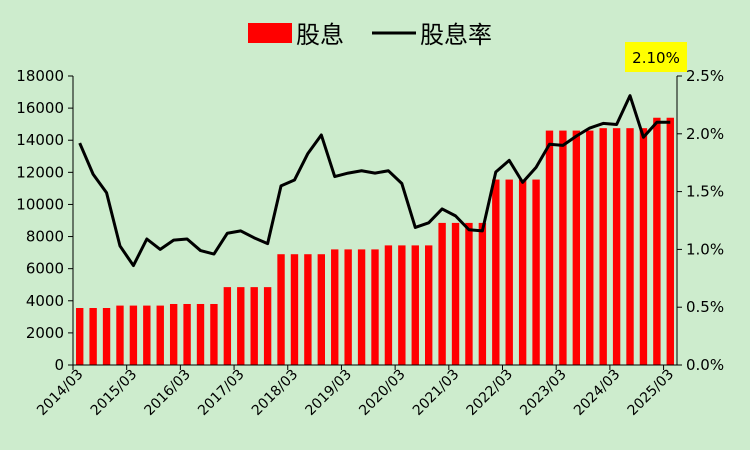 This screenshot has width=750, height=450. Describe the element at coordinates (320, 35) in the screenshot. I see `legend-bar-label: 股息` at that location.